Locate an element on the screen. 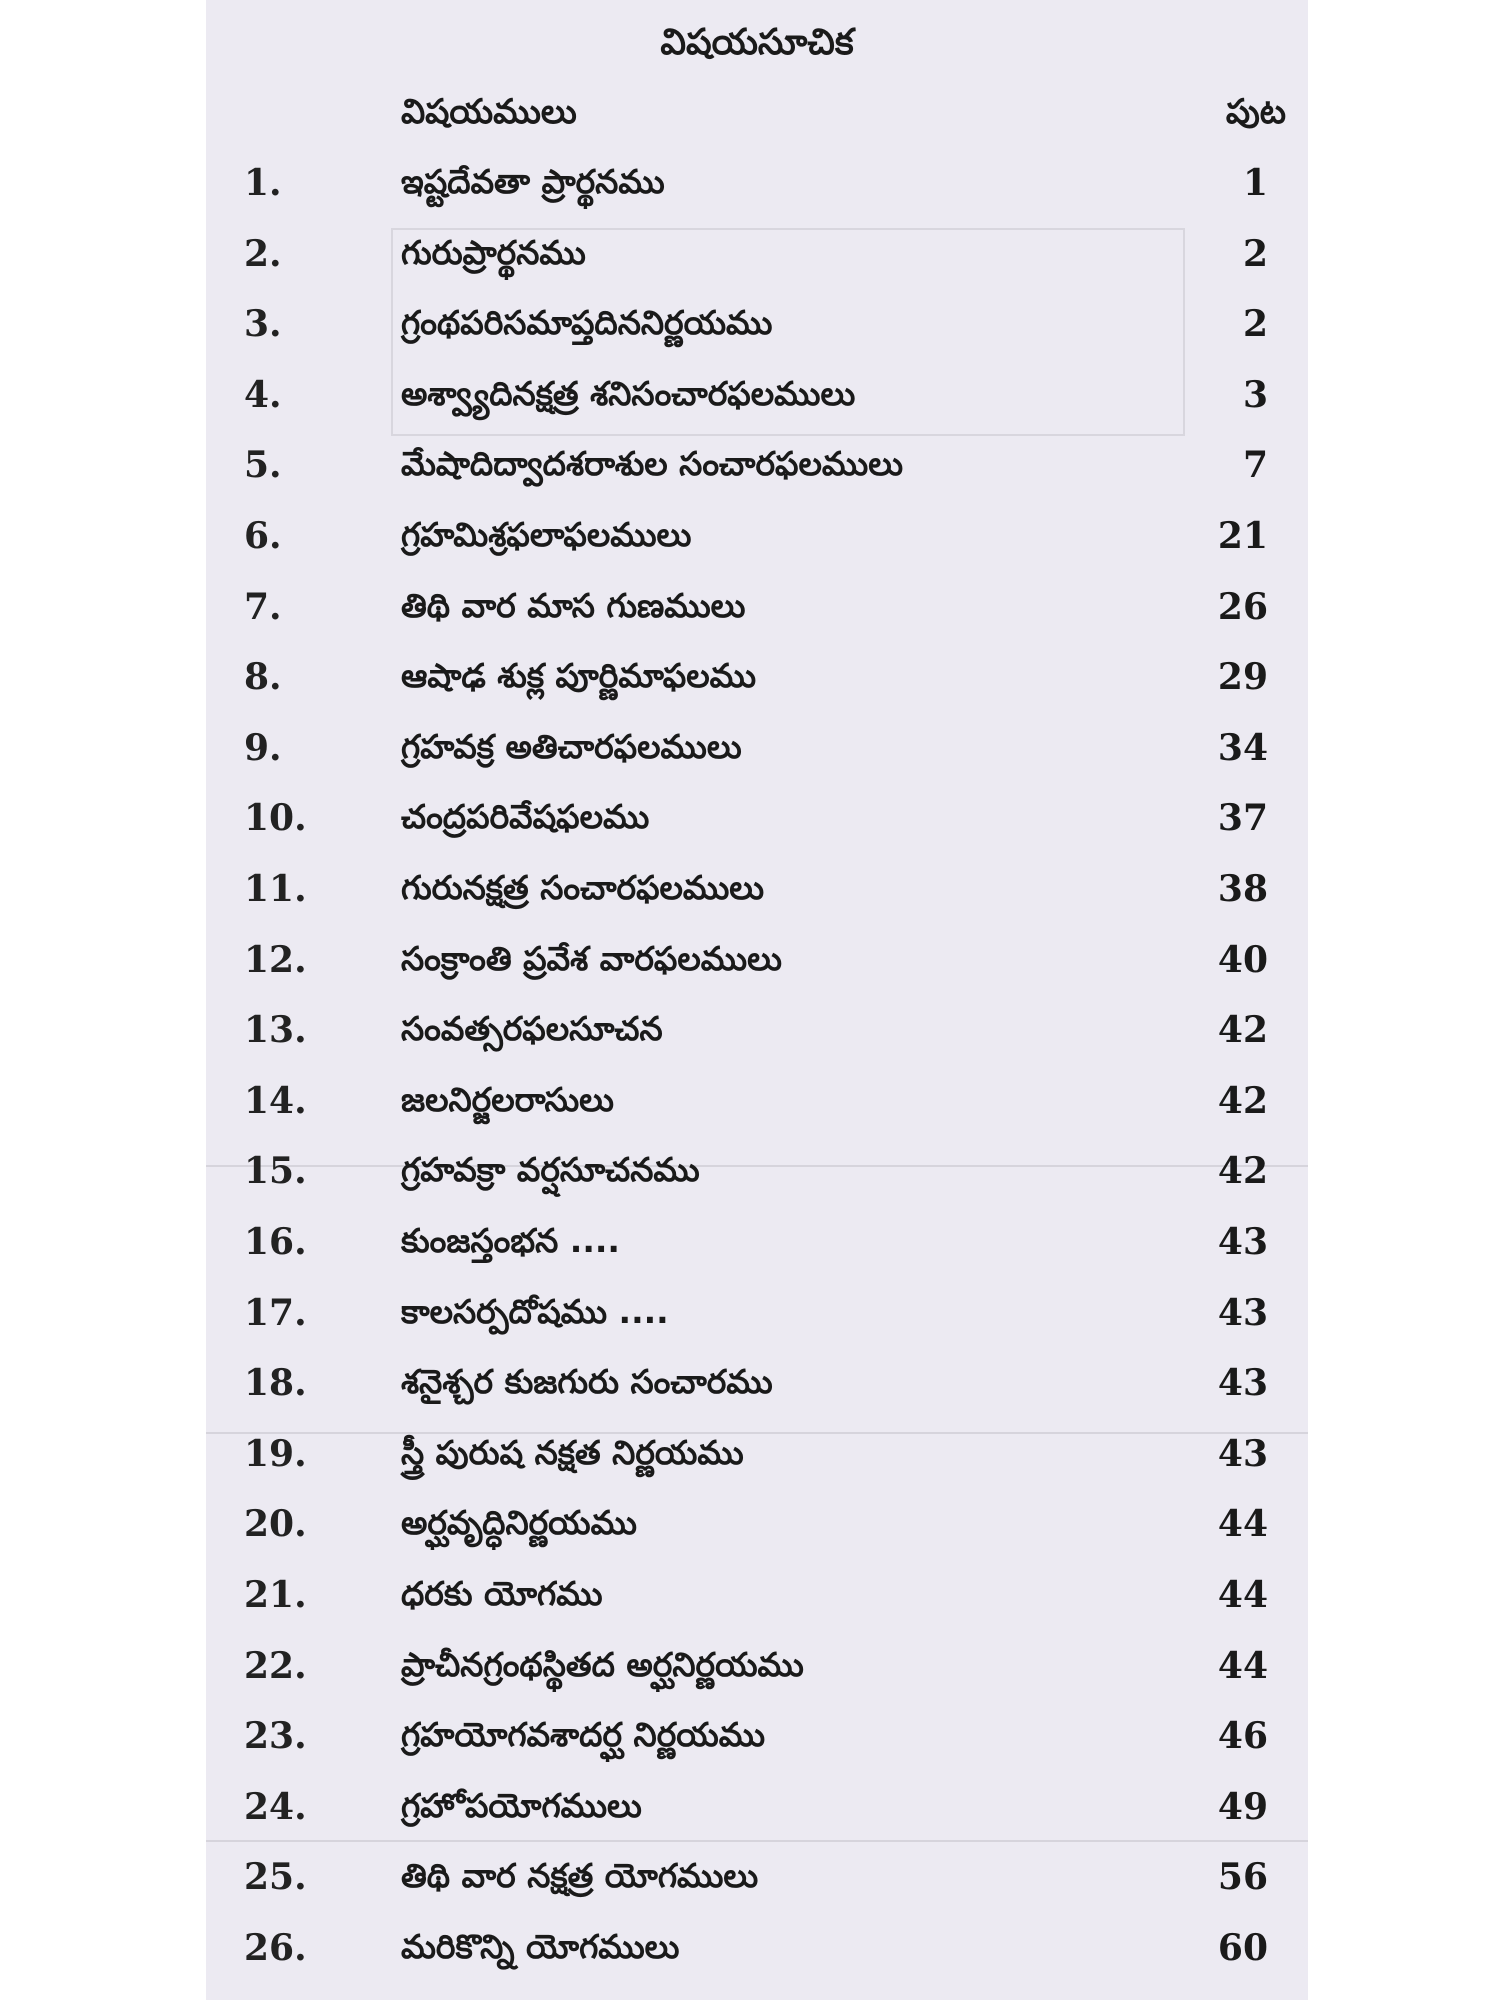 This screenshot has width=1500, height=2000. entry-topic: స్త్రీ పురుష నక్షత నిర్ణయము is located at coordinates (572, 1452).